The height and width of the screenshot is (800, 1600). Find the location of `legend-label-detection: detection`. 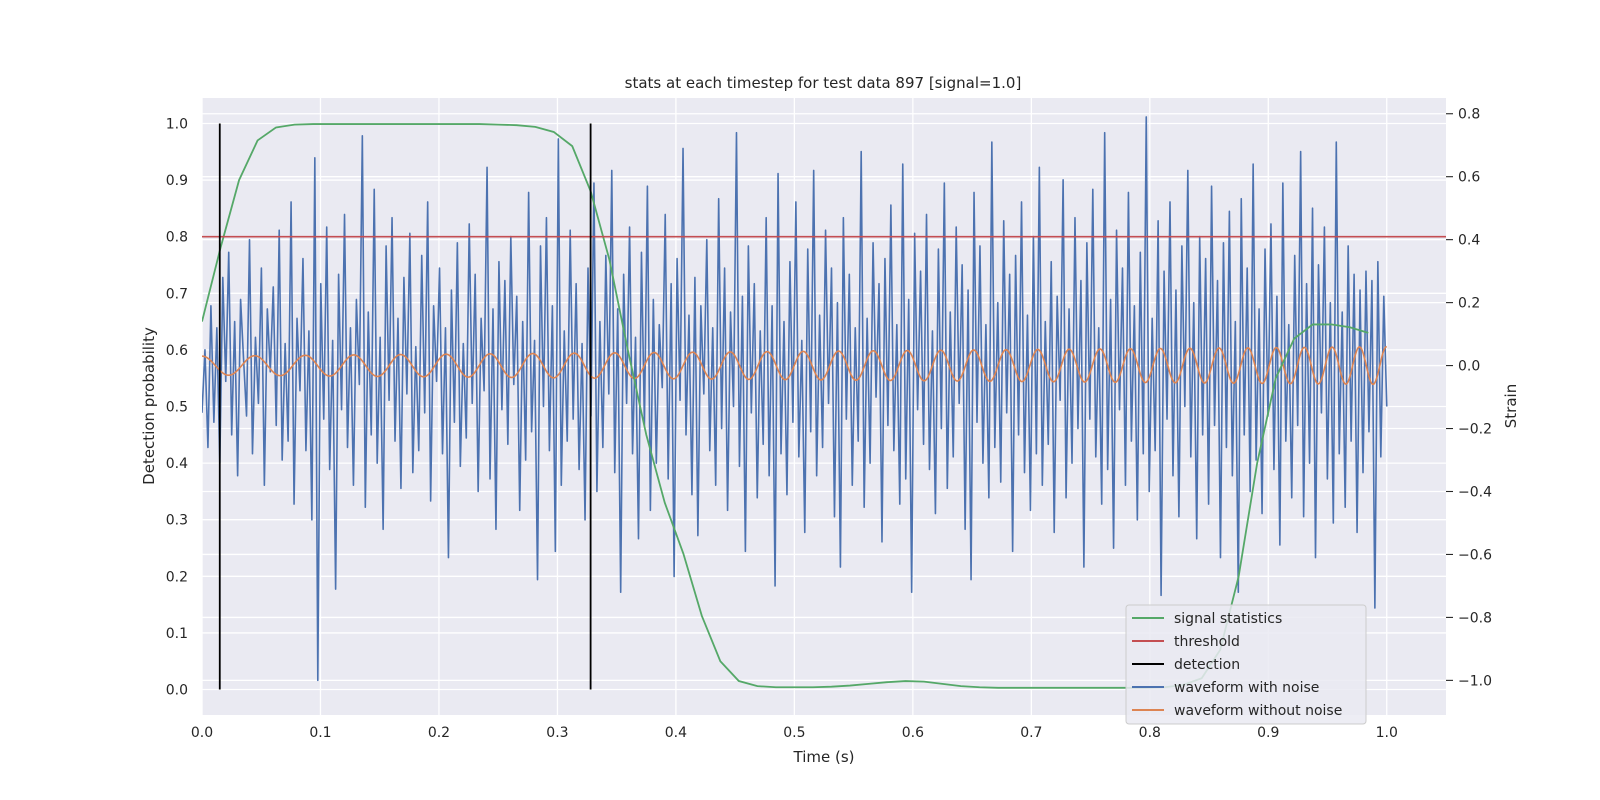

legend-label-detection: detection is located at coordinates (1207, 665).